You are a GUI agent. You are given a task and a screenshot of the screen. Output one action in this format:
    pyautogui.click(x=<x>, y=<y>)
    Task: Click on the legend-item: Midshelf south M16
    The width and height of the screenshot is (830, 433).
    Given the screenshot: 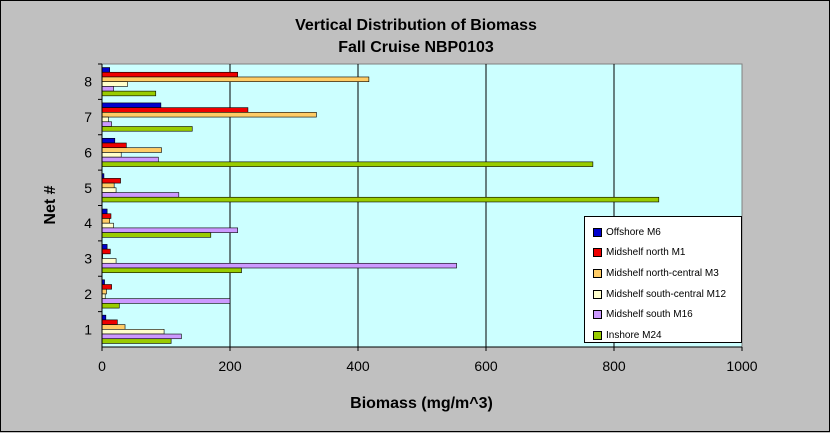 What is the action you would take?
    pyautogui.click(x=667, y=314)
    